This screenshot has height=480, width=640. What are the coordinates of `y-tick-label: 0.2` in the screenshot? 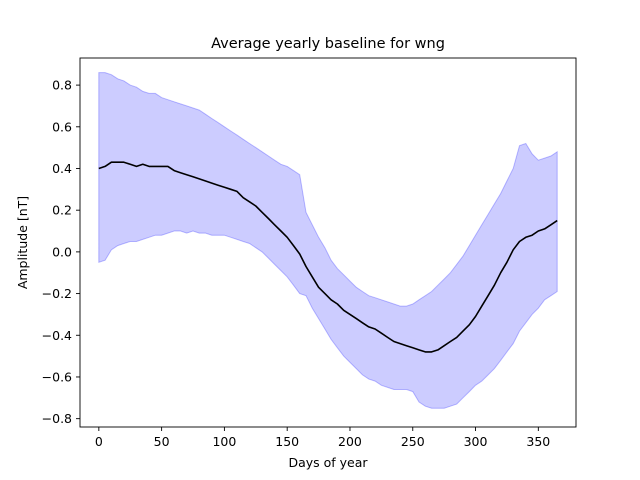 It's located at (62, 210).